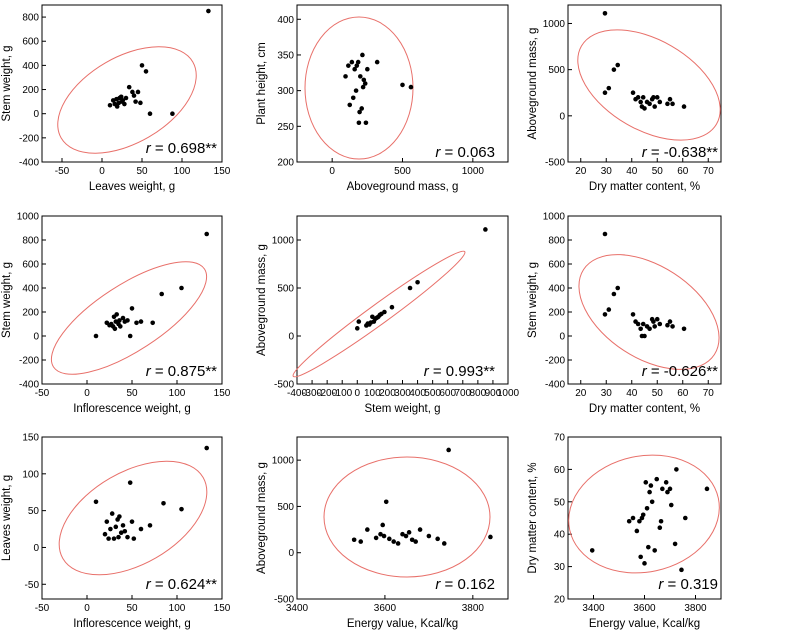 This screenshot has height=631, width=800. What do you see at coordinates (467, 584) in the screenshot?
I see `correlation-value: = 0.162` at bounding box center [467, 584].